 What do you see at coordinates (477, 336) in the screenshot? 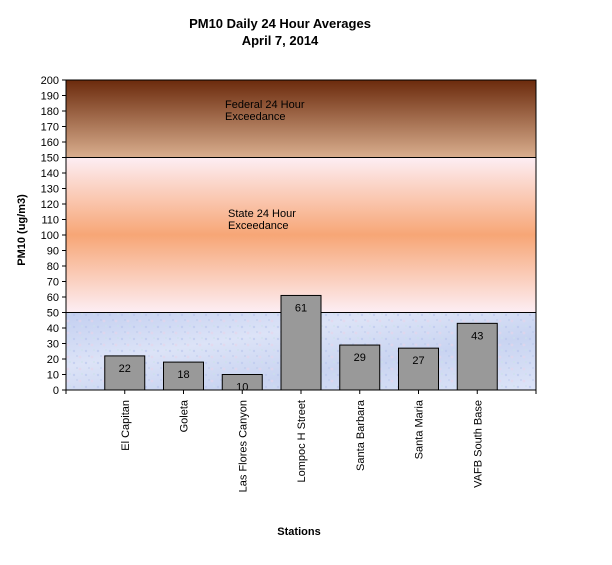
I see `bar-value-label: 43` at bounding box center [477, 336].